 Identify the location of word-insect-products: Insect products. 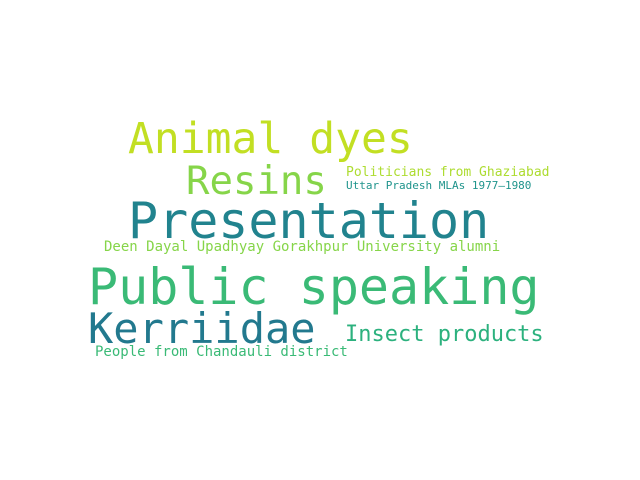
(444, 334).